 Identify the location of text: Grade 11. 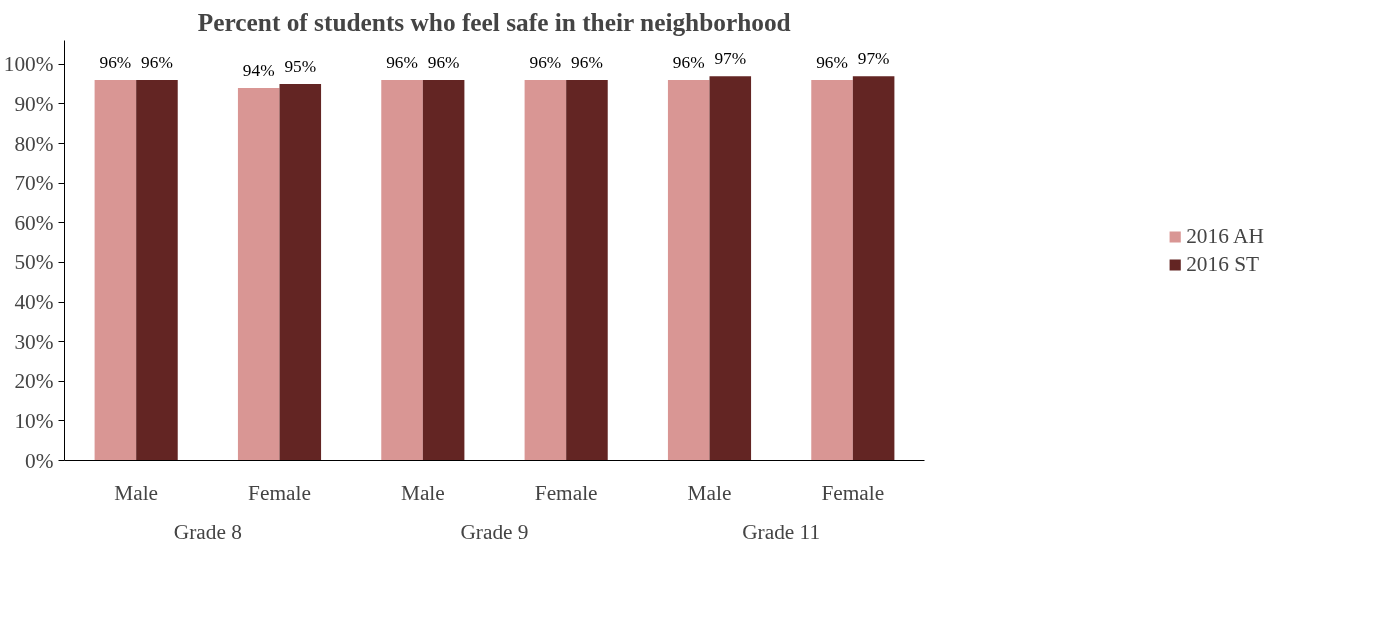
(781, 531).